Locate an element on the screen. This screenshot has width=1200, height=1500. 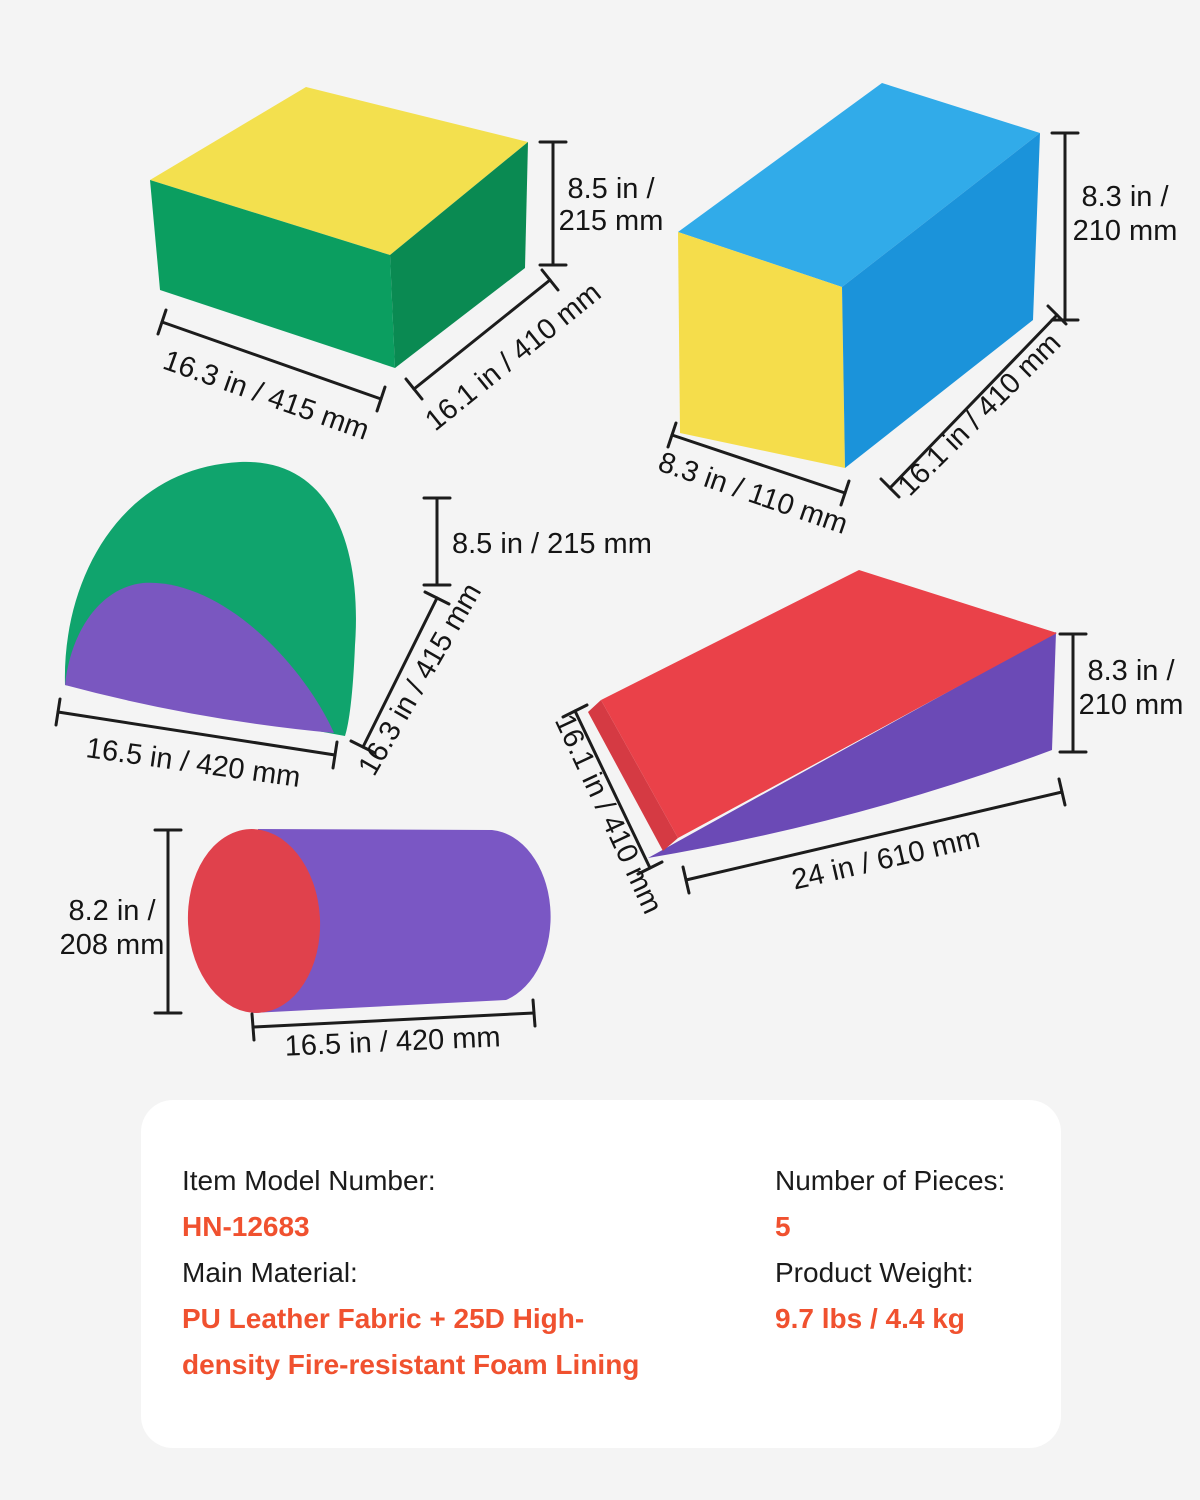
item-model-label: Item Model Number: is located at coordinates (309, 1180).